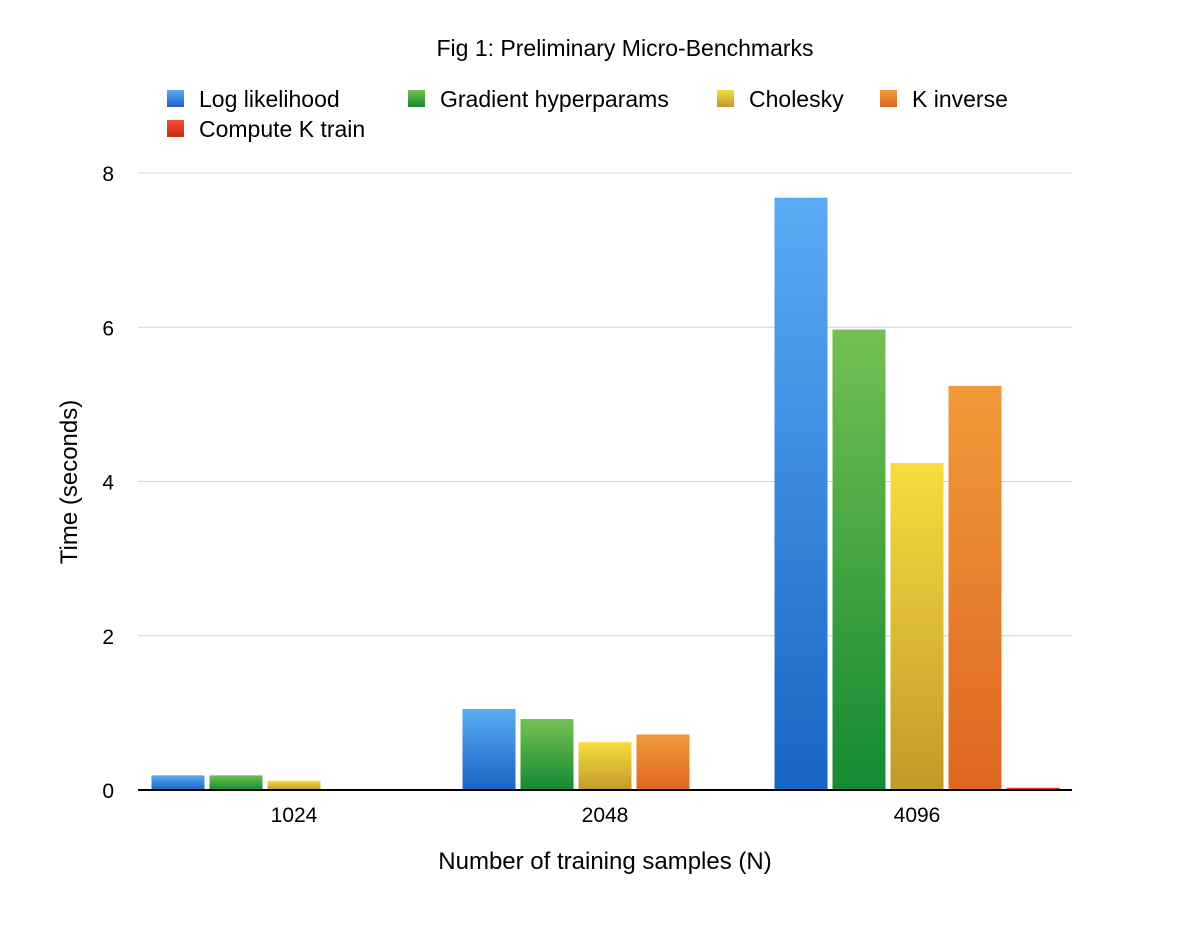  I want to click on legend-label: Cholesky, so click(796, 99).